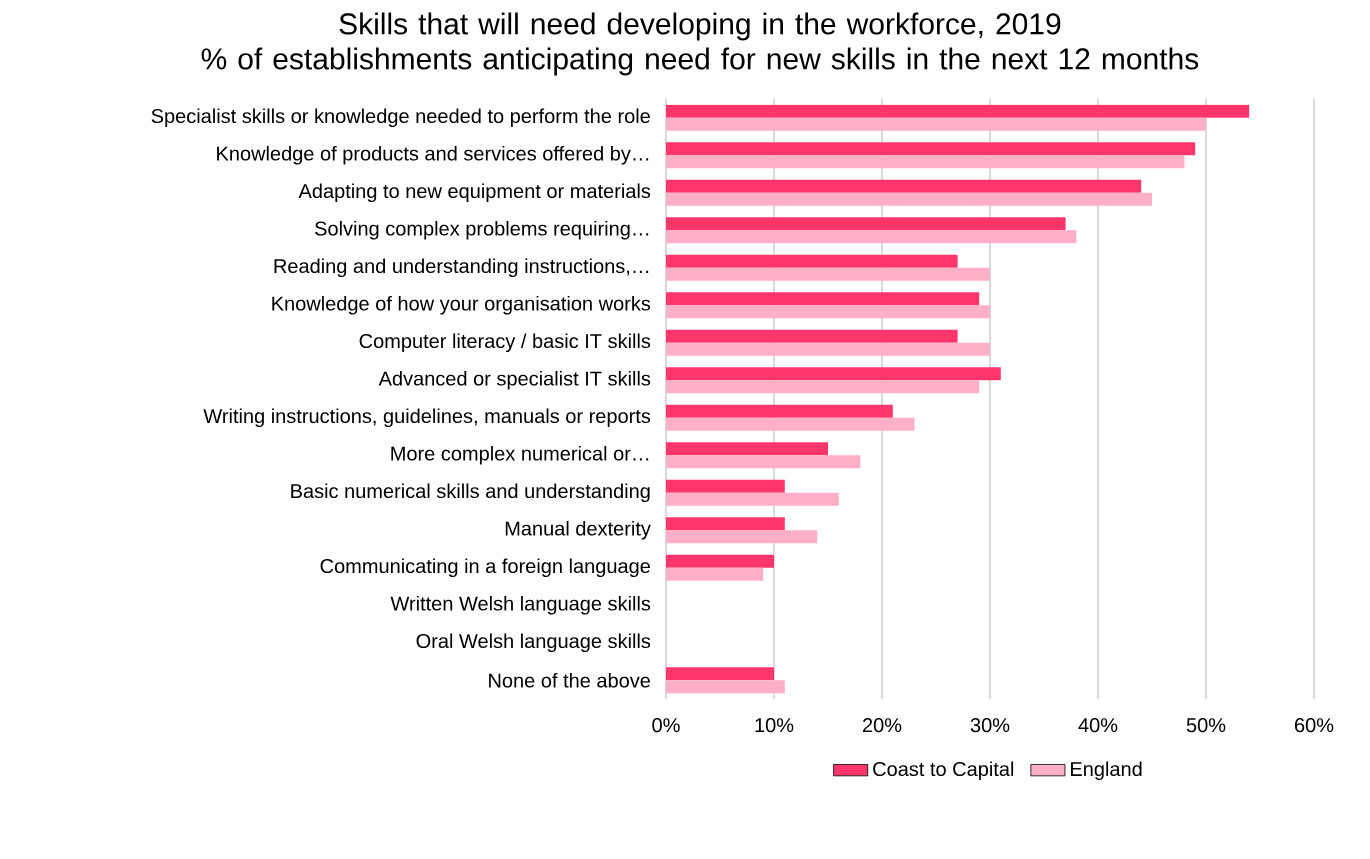 This screenshot has width=1370, height=859. What do you see at coordinates (485, 568) in the screenshot?
I see `y-tick-label: Communicating in a foreign language` at bounding box center [485, 568].